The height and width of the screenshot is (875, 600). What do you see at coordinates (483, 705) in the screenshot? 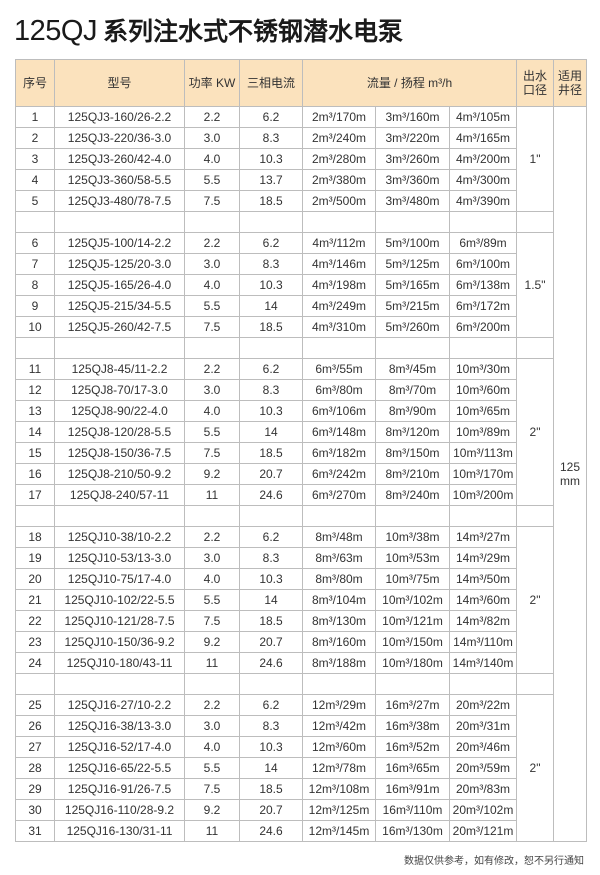
I see `cell-flow-3: 20m³/22m` at bounding box center [483, 705].